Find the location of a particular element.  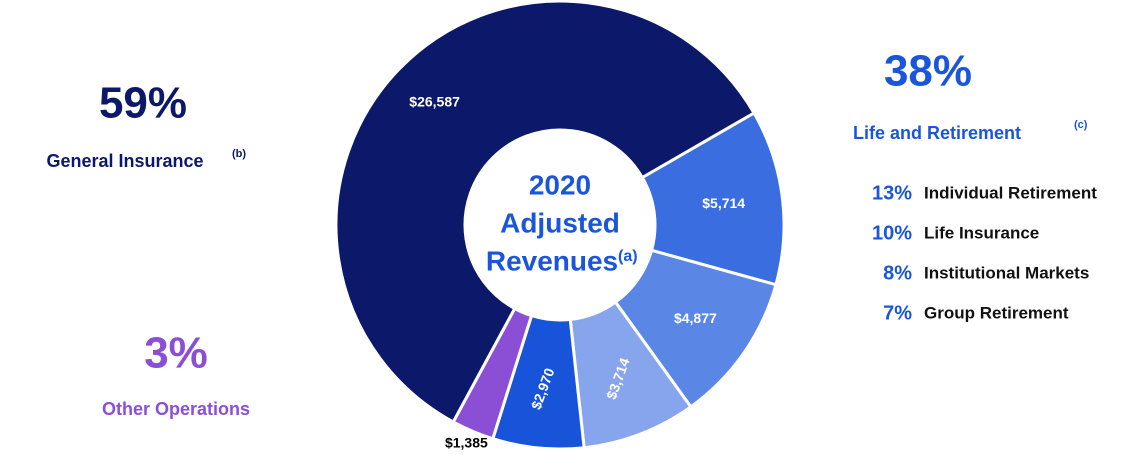

life-item-percent: 10% is located at coordinates (892, 233).